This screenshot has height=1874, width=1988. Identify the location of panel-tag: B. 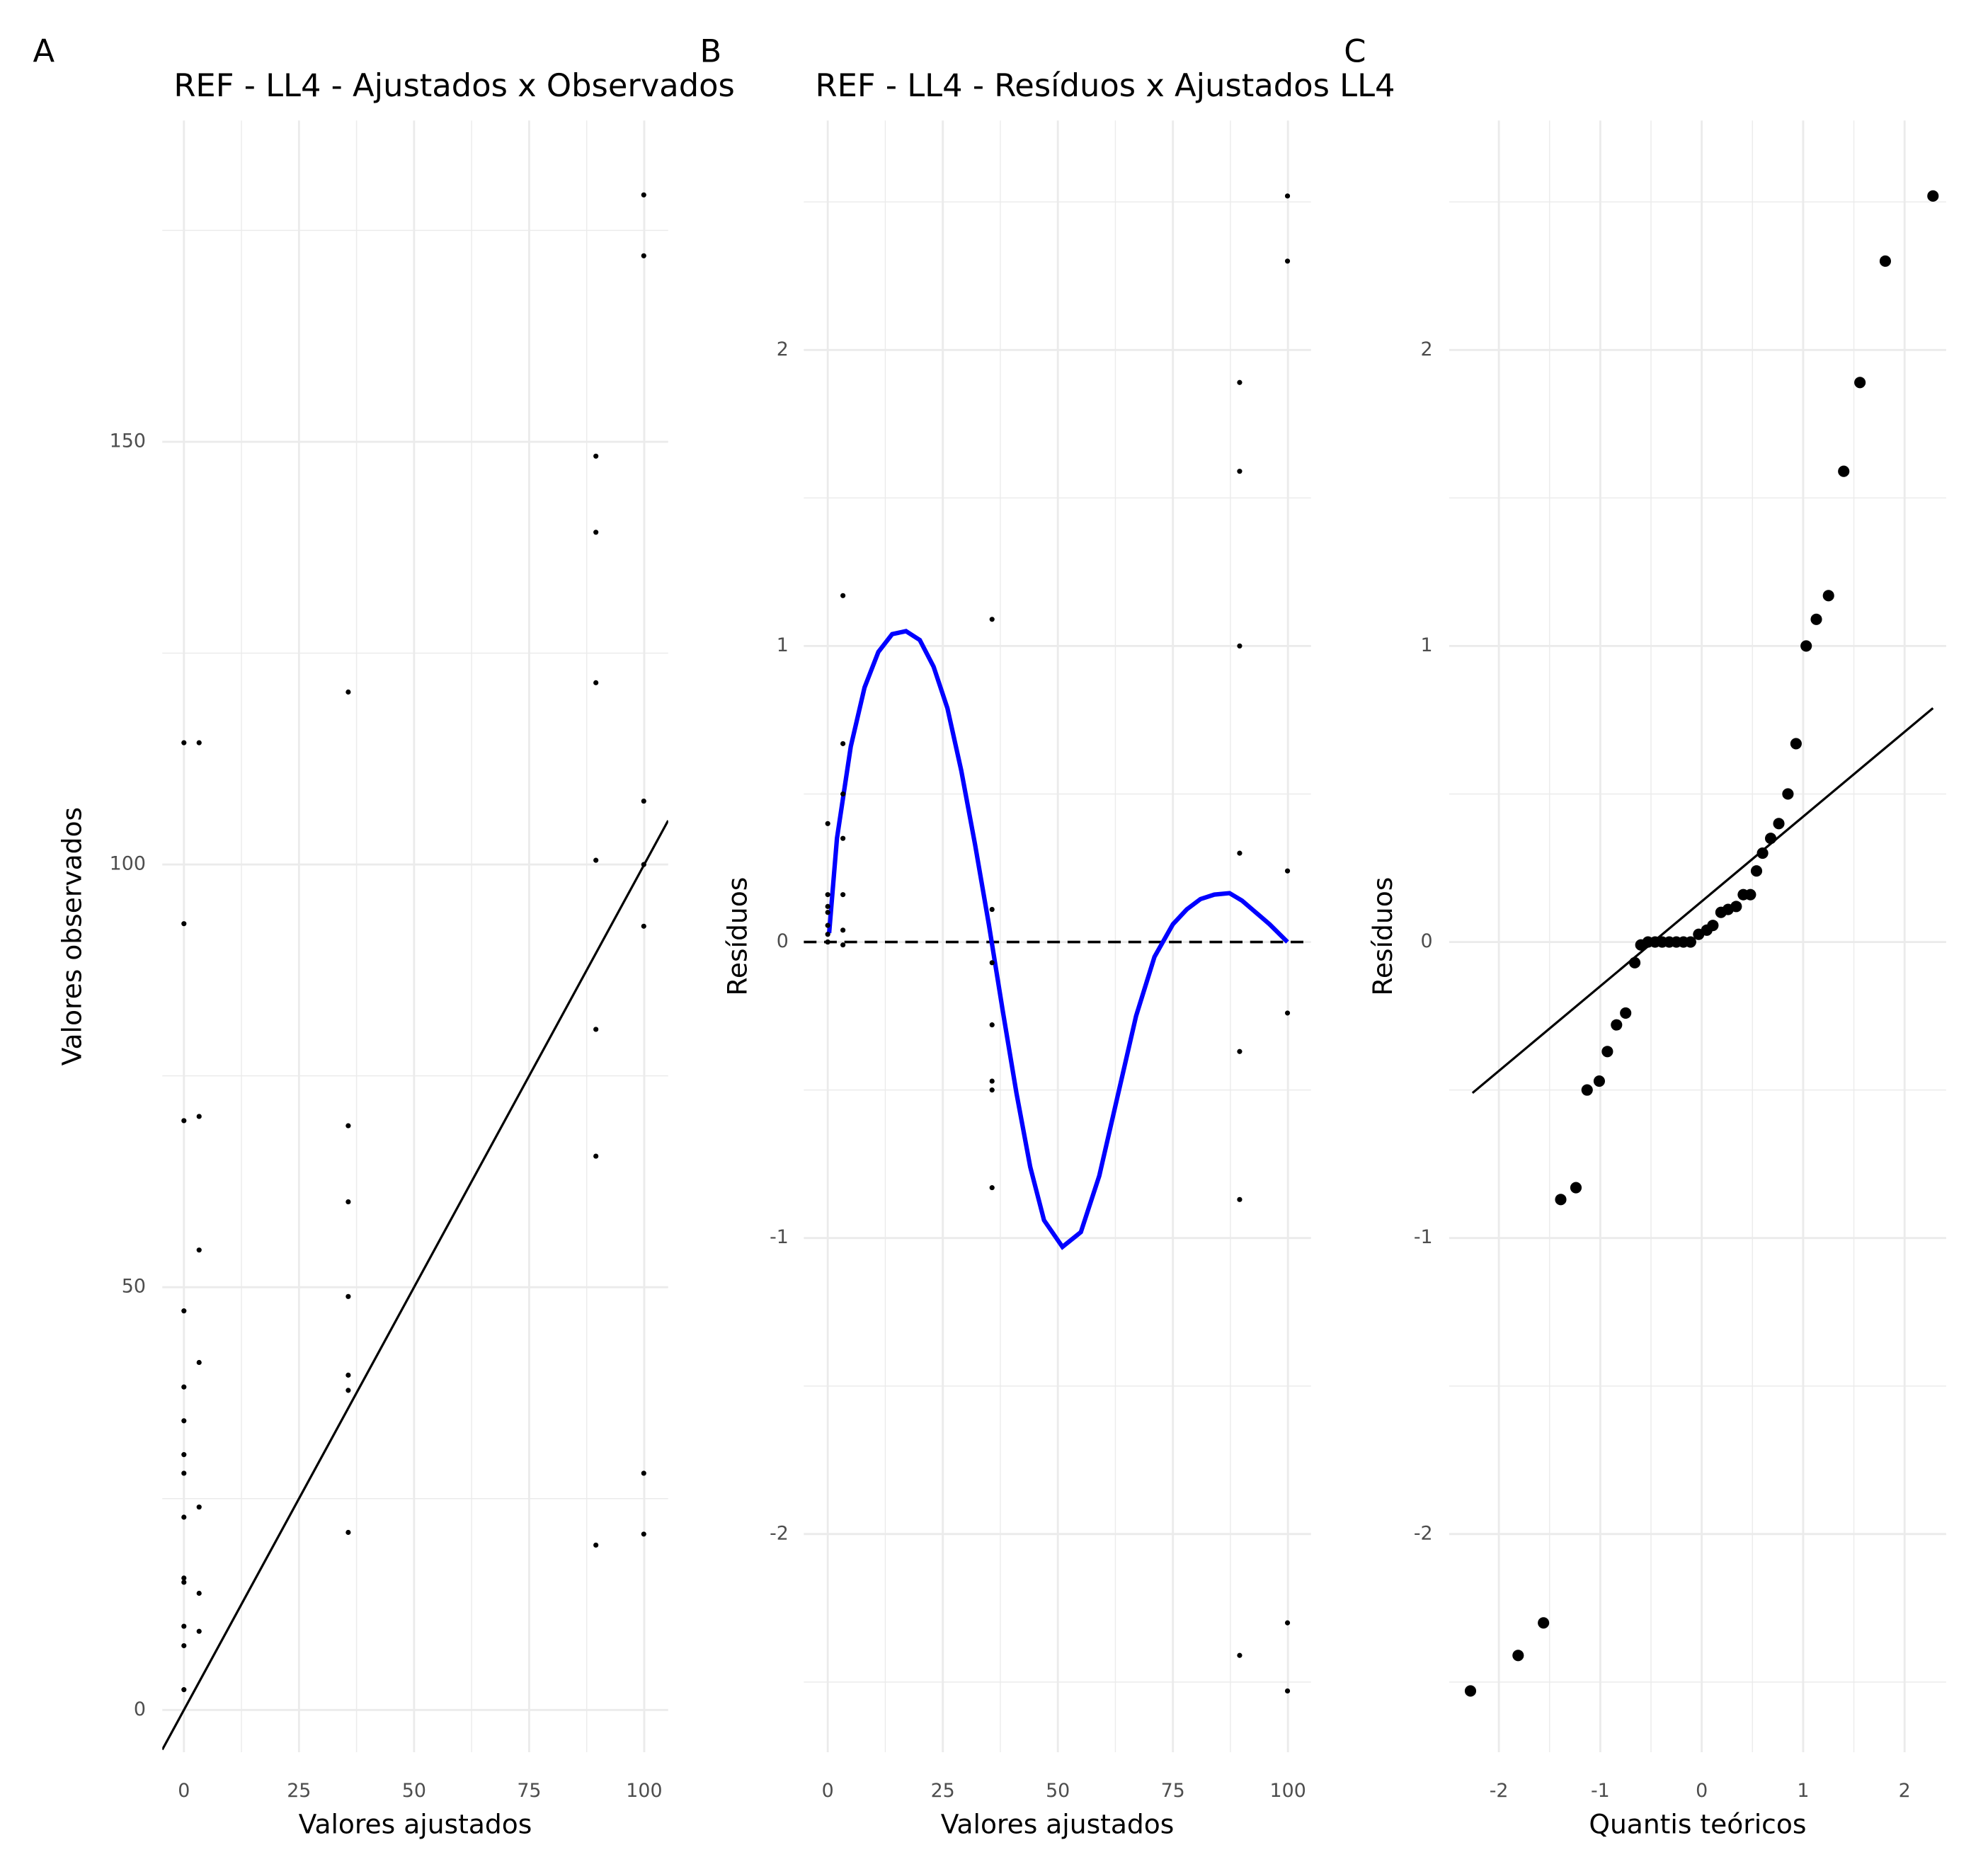
(711, 50).